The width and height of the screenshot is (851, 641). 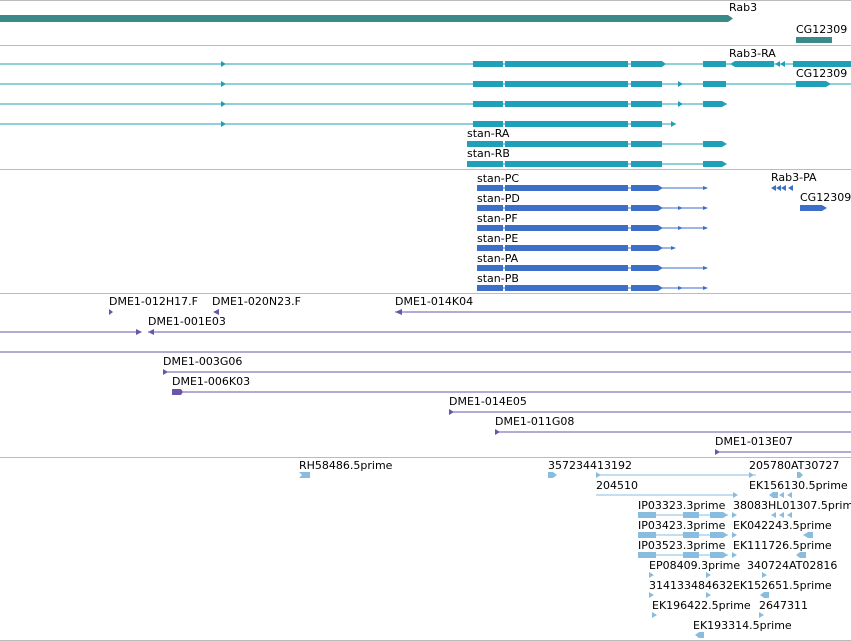 I want to click on est-label: 340724AT02816, so click(x=792, y=565).